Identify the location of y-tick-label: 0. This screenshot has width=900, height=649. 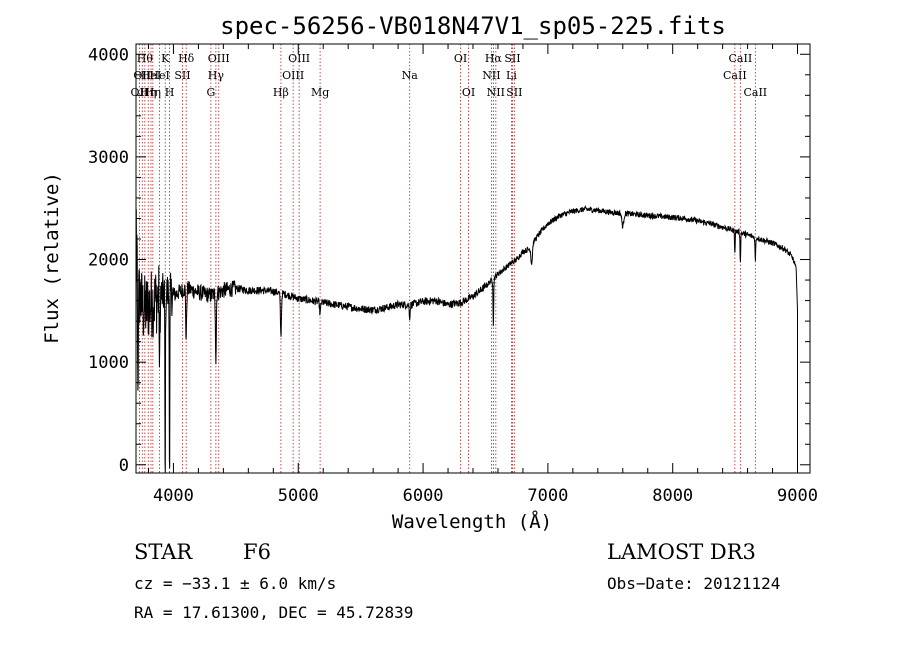
(124, 466).